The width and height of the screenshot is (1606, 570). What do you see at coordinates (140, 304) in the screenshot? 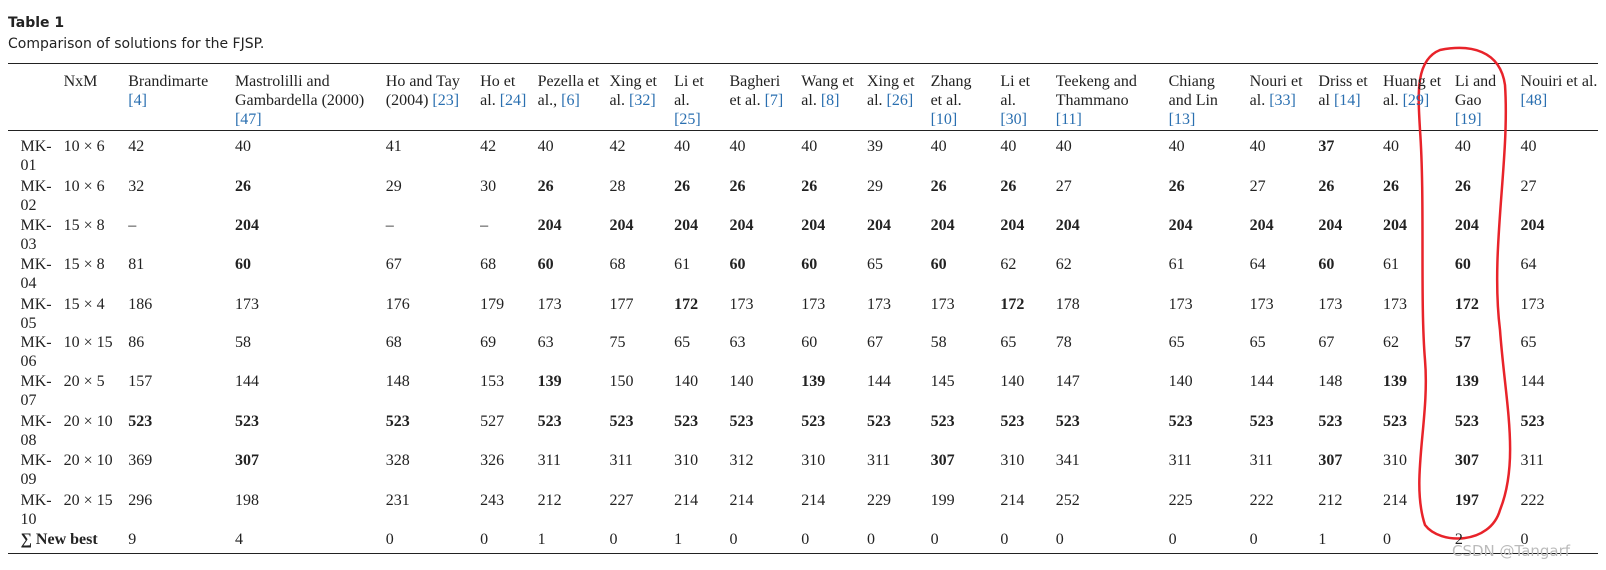
I see `value-cell: 186` at bounding box center [140, 304].